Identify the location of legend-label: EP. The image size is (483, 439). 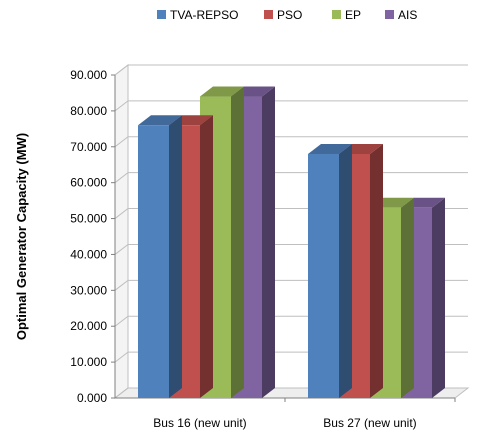
(353, 15).